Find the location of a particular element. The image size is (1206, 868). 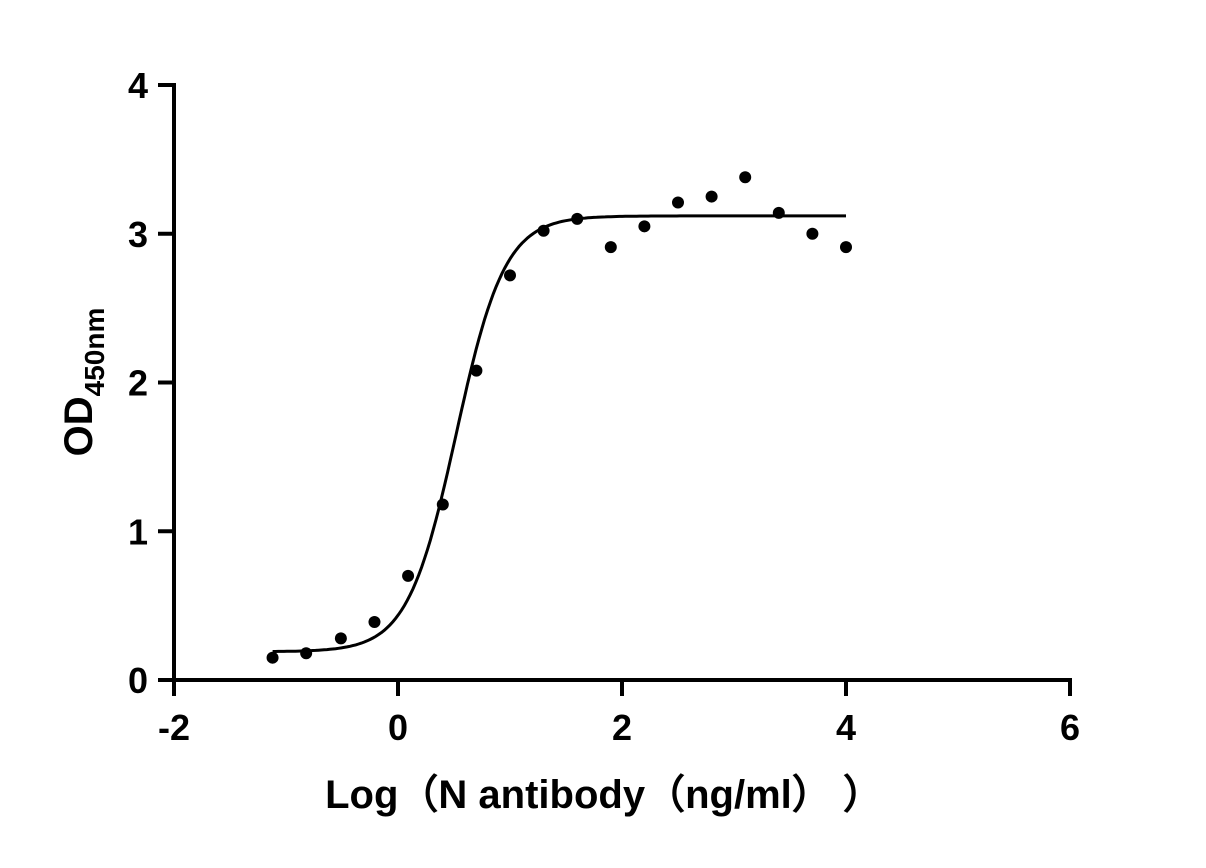

x-tick-label: 4 is located at coordinates (846, 727).